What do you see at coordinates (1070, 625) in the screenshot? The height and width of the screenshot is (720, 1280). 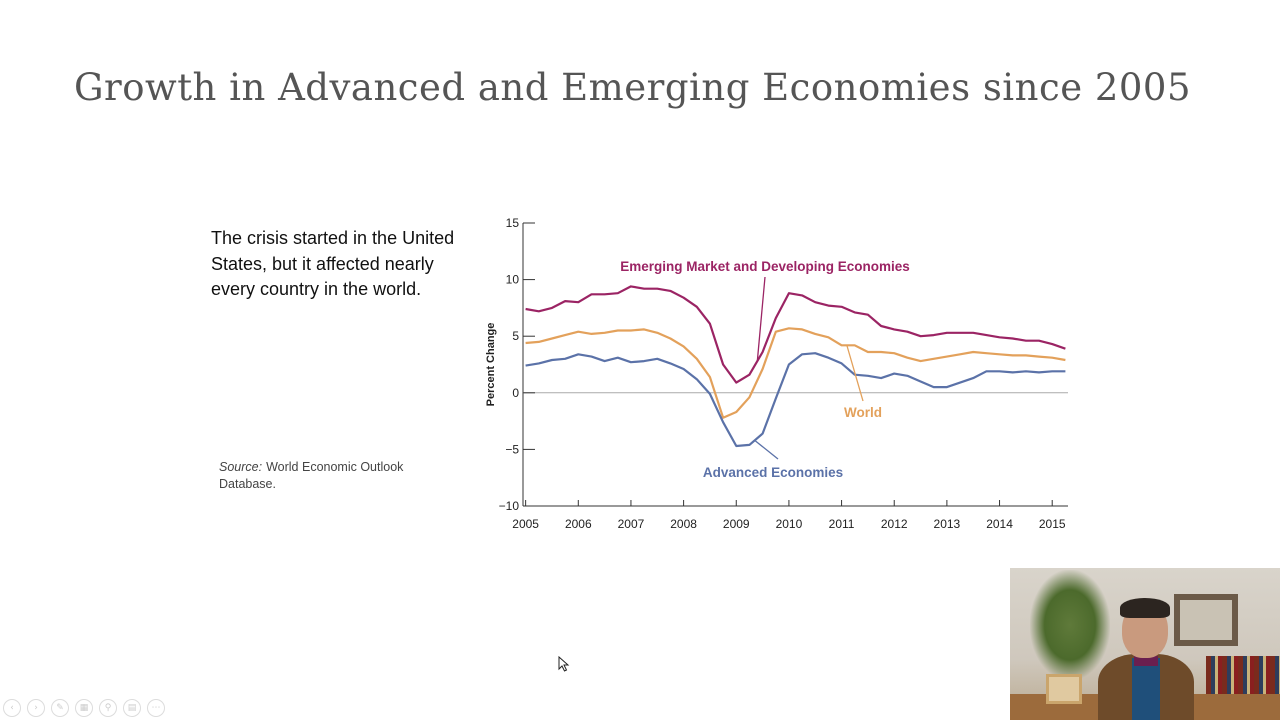 I see `webcam-plant` at bounding box center [1070, 625].